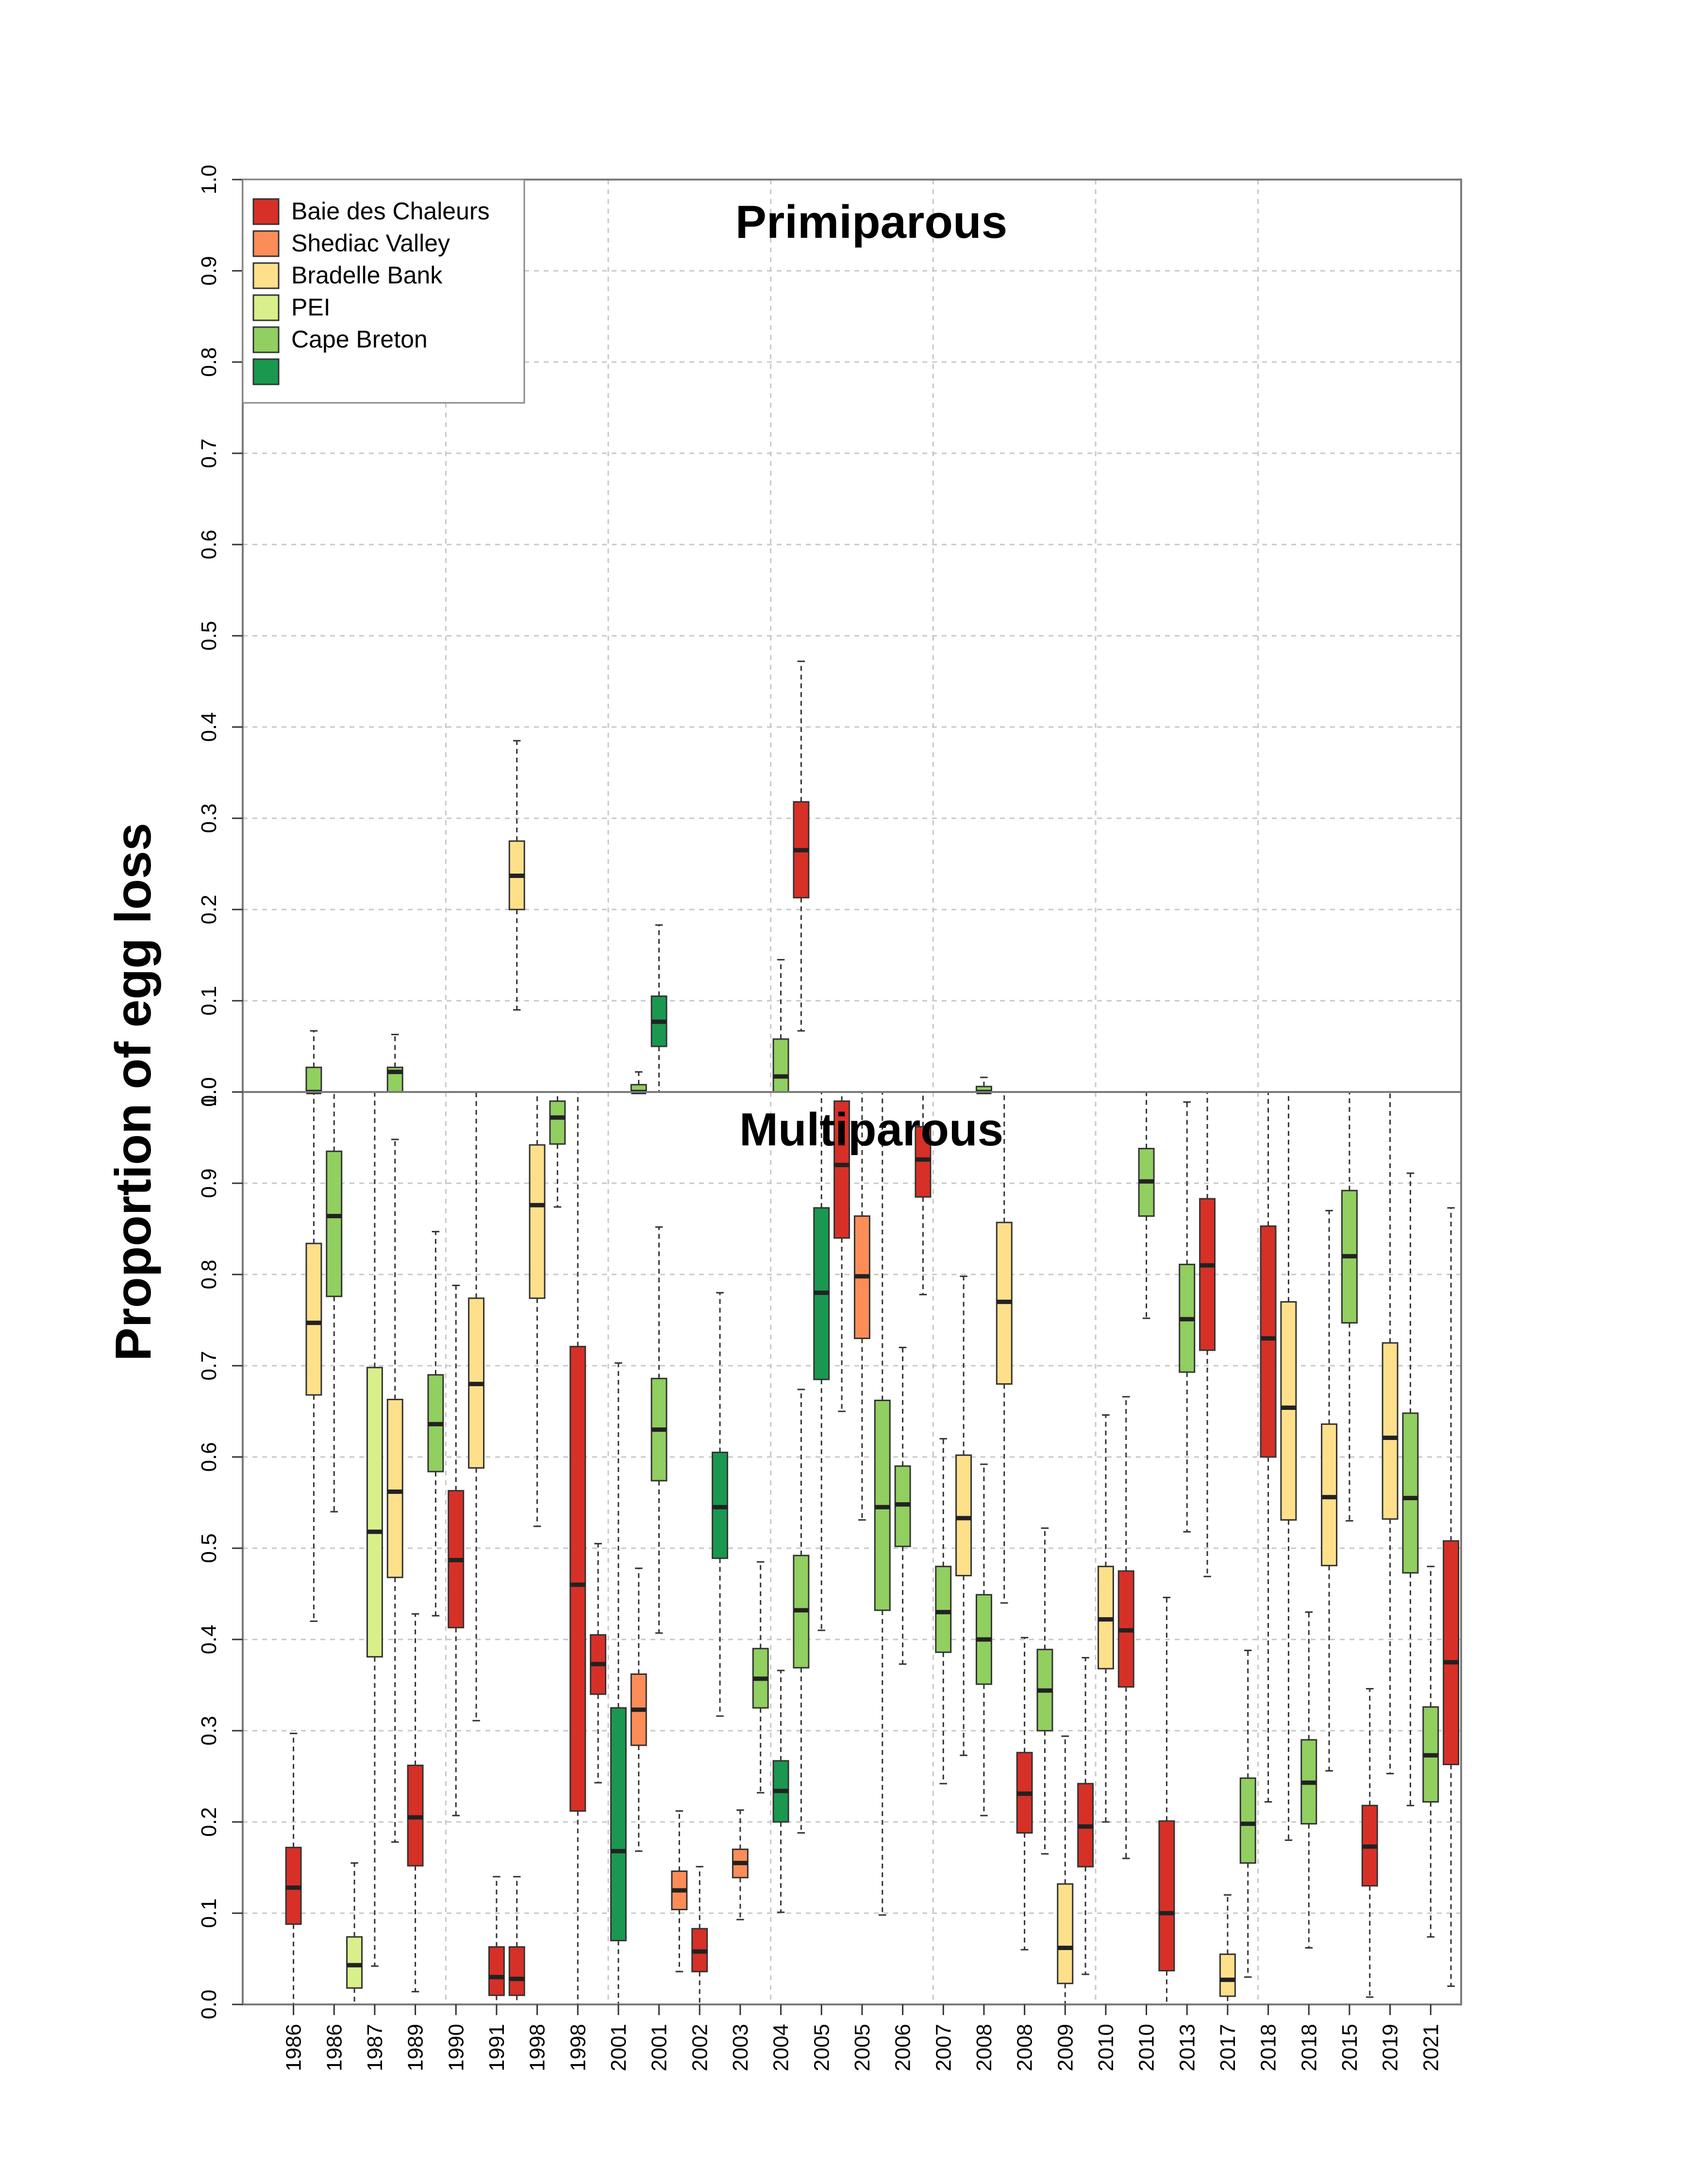  Describe the element at coordinates (903, 2047) in the screenshot. I see `x-tick-label: 2006` at that location.